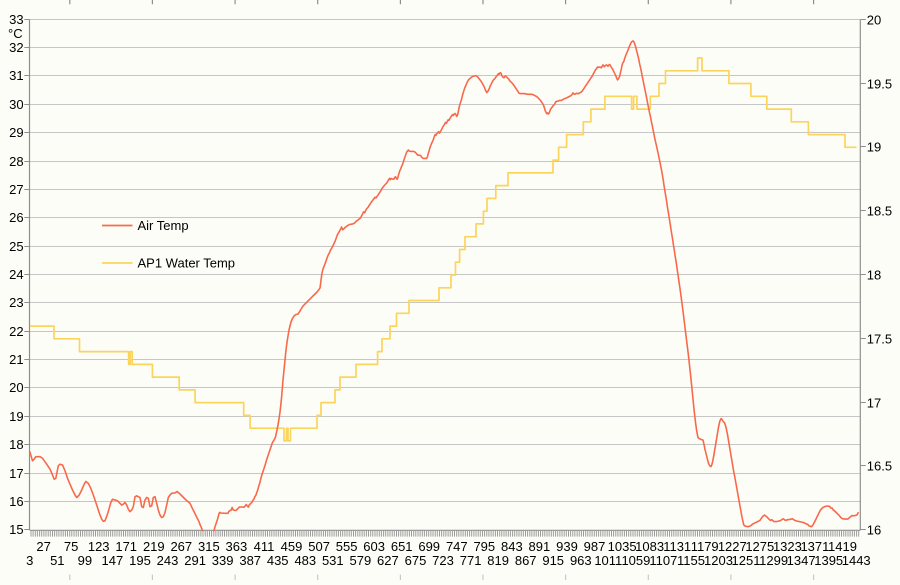 The height and width of the screenshot is (585, 900). I want to click on svg-text: 939, so click(567, 546).